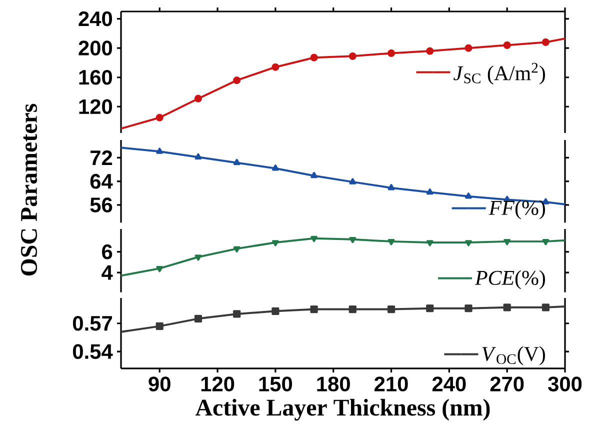 The width and height of the screenshot is (597, 446). Describe the element at coordinates (95, 77) in the screenshot. I see `y-tick-label: 160` at that location.